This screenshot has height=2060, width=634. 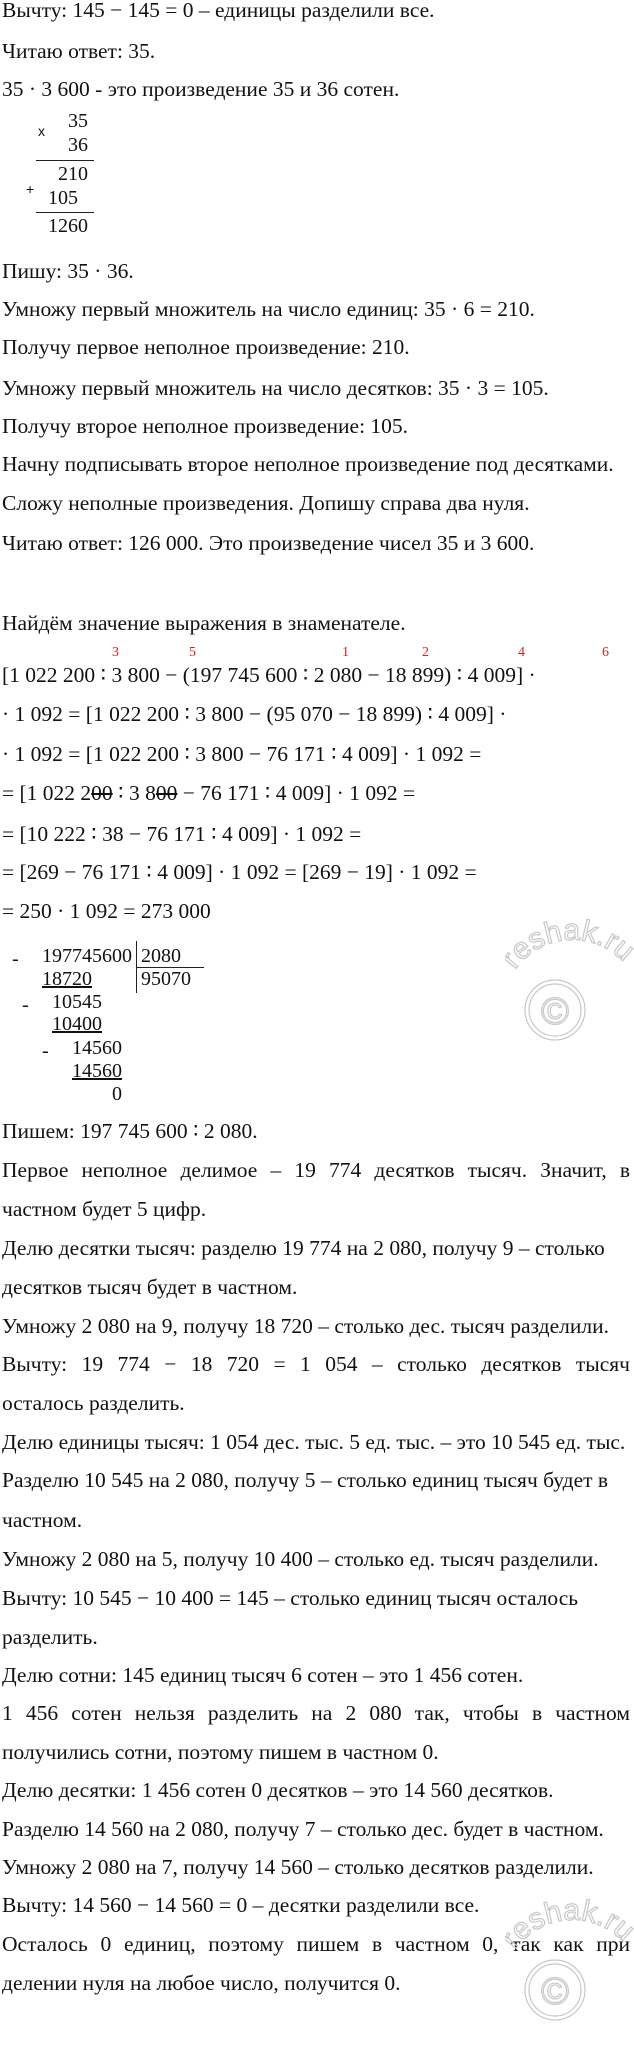 What do you see at coordinates (192, 652) in the screenshot?
I see `order-mark: 5` at bounding box center [192, 652].